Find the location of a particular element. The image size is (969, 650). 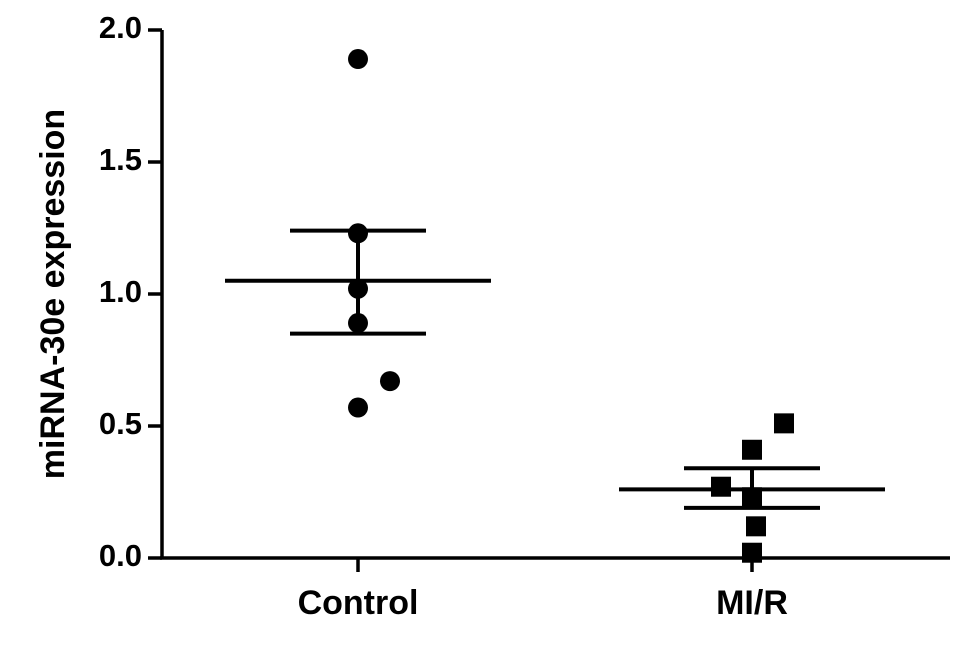

y-tick-label: 0.0 is located at coordinates (120, 555).